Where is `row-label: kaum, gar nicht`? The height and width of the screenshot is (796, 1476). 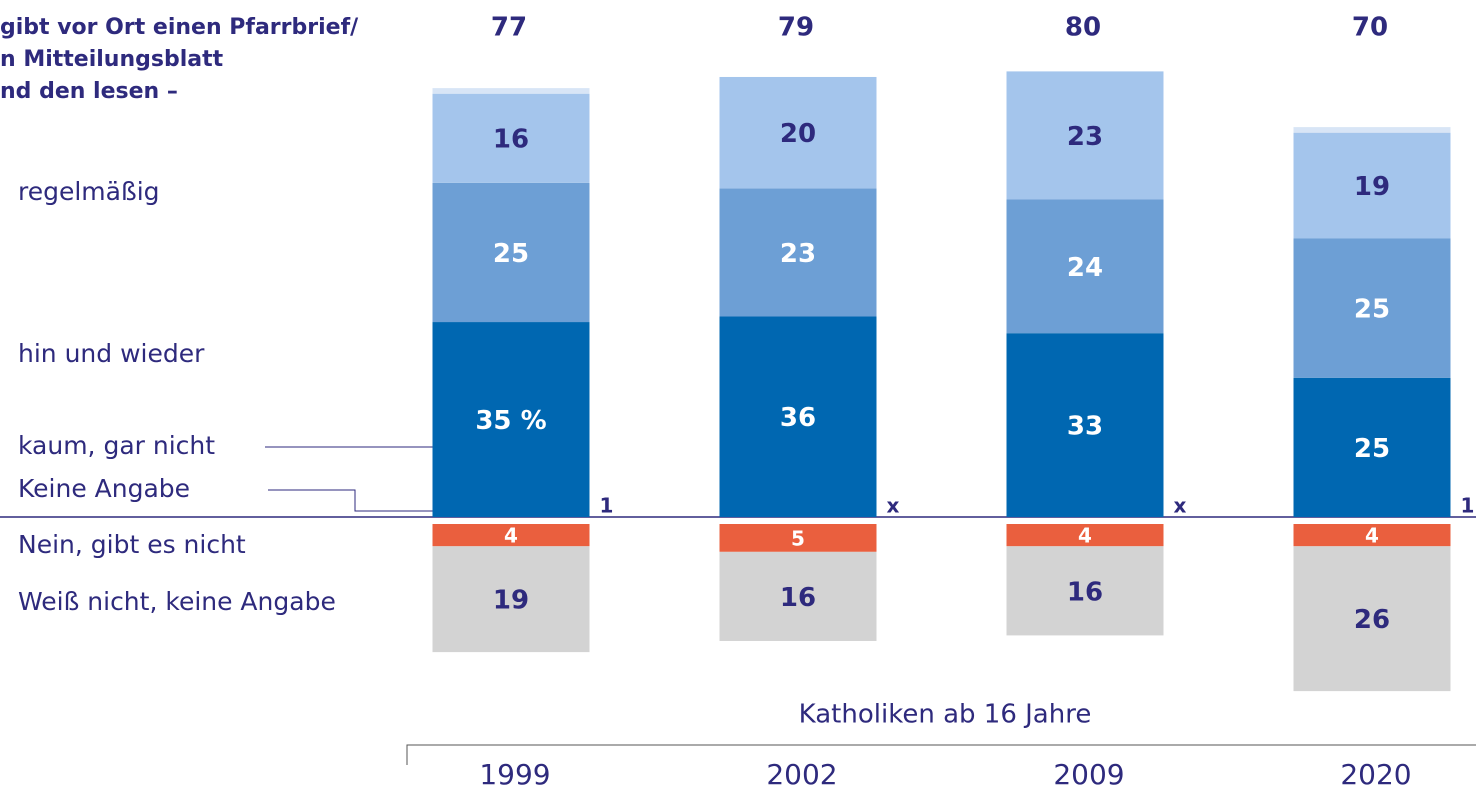 row-label: kaum, gar nicht is located at coordinates (116, 445).